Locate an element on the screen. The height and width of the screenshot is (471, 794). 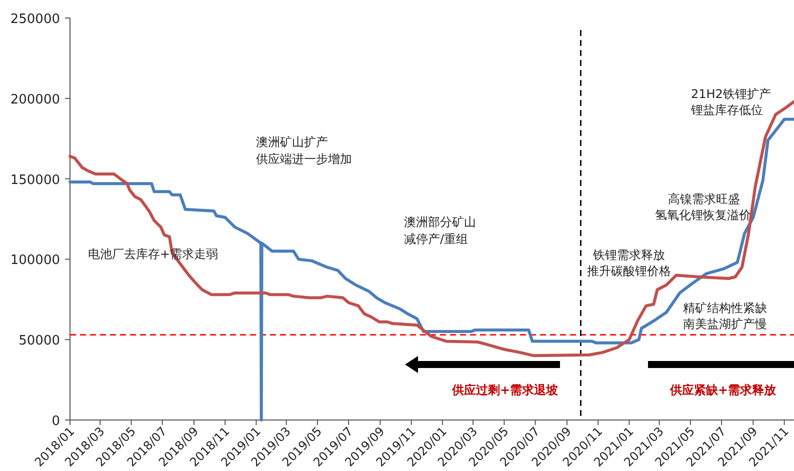
annotation: 铁锂需求释放 is located at coordinates (628, 255).